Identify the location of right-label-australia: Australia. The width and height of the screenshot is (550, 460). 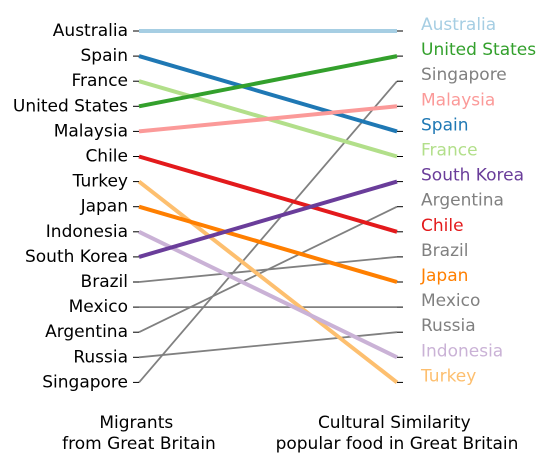
(458, 25).